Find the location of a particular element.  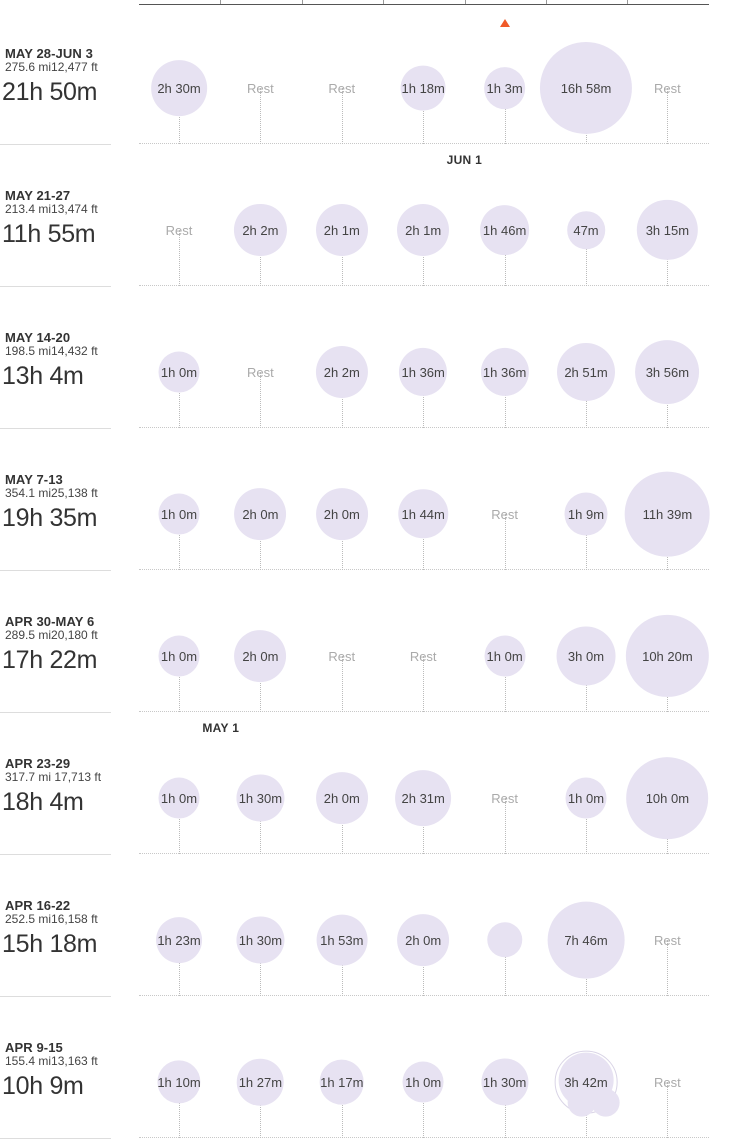

day-activity: 1h 9m is located at coordinates (586, 519).